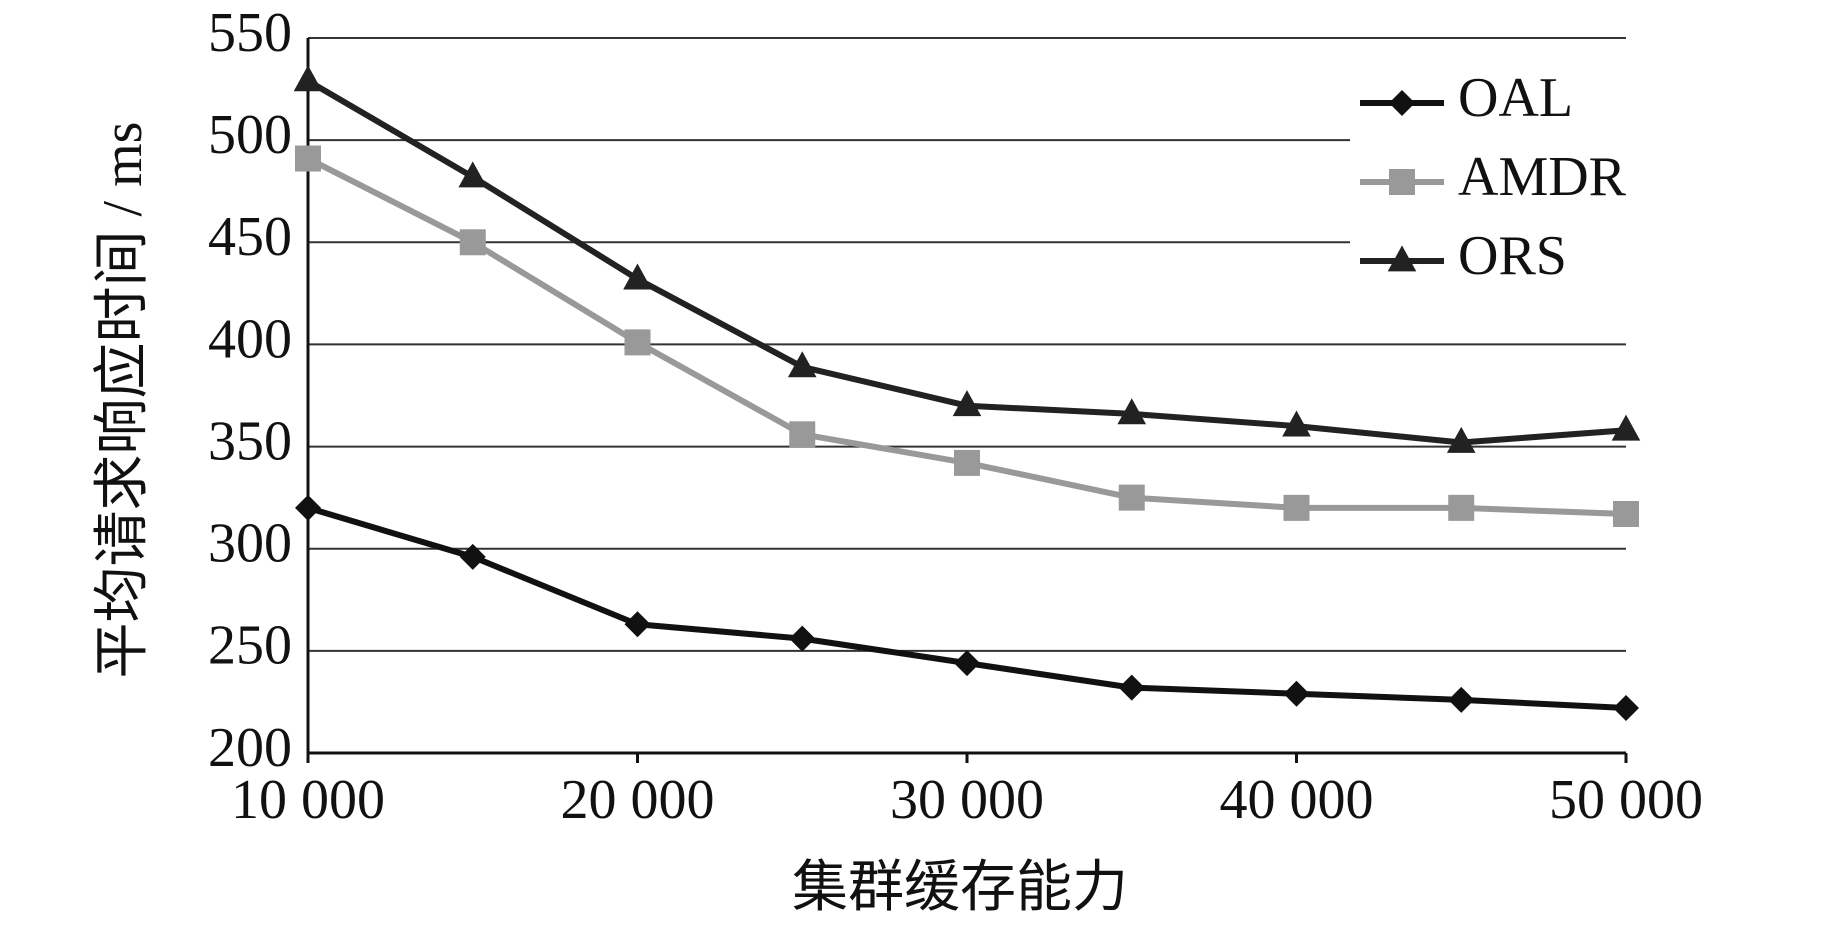 This screenshot has width=1843, height=945. I want to click on y-tick-label: 300, so click(250, 544).